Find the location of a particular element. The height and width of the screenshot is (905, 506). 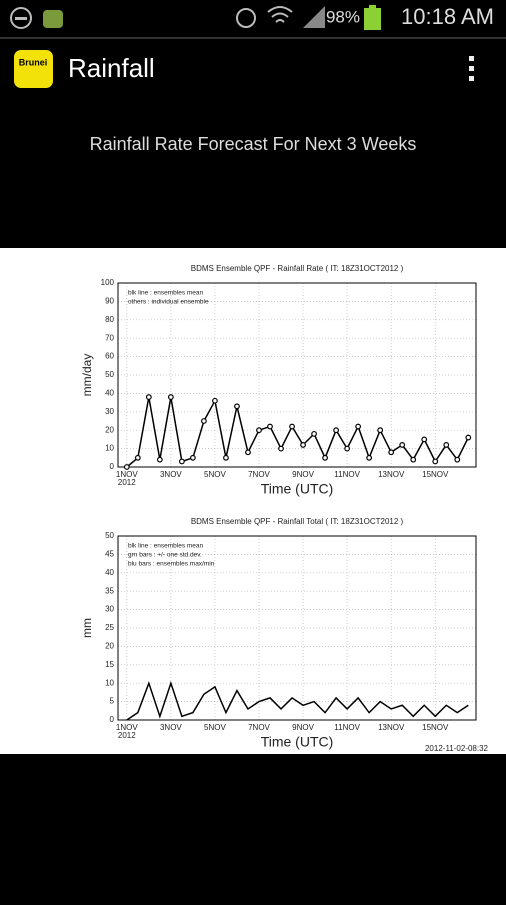

overflow-menu is located at coordinates (471, 68).